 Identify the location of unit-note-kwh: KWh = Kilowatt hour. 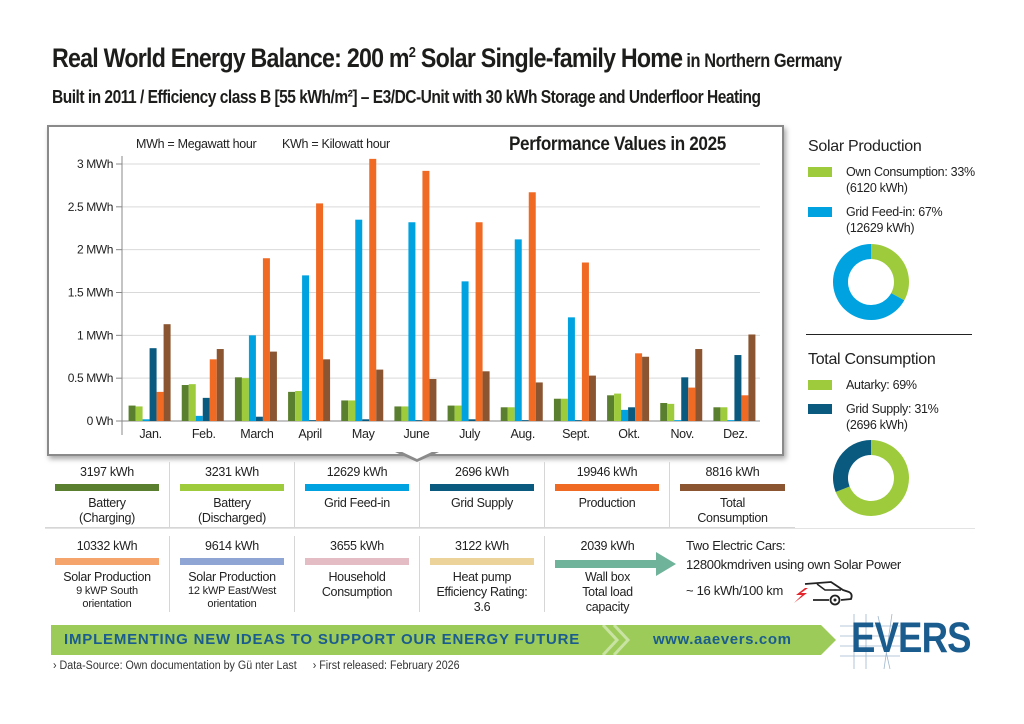
(336, 144).